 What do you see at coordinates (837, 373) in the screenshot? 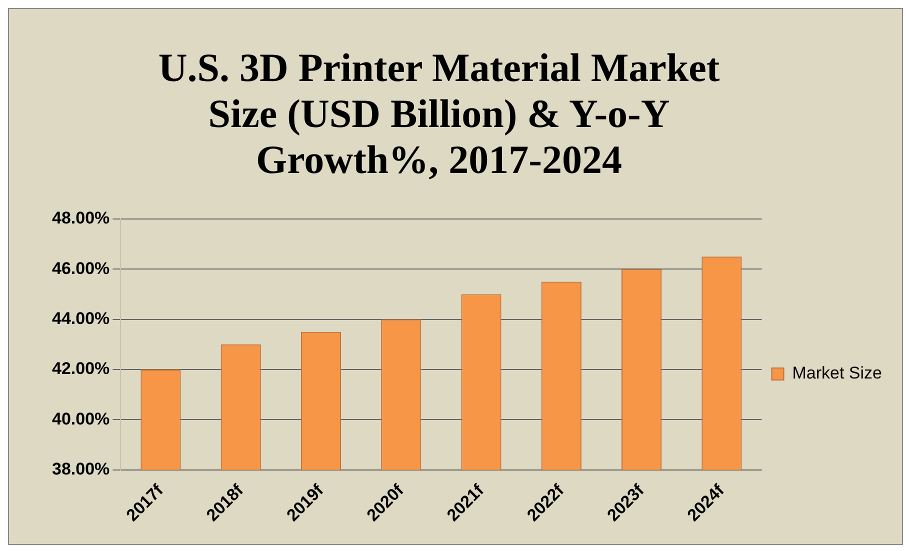
I see `legend-label: Market Size` at bounding box center [837, 373].